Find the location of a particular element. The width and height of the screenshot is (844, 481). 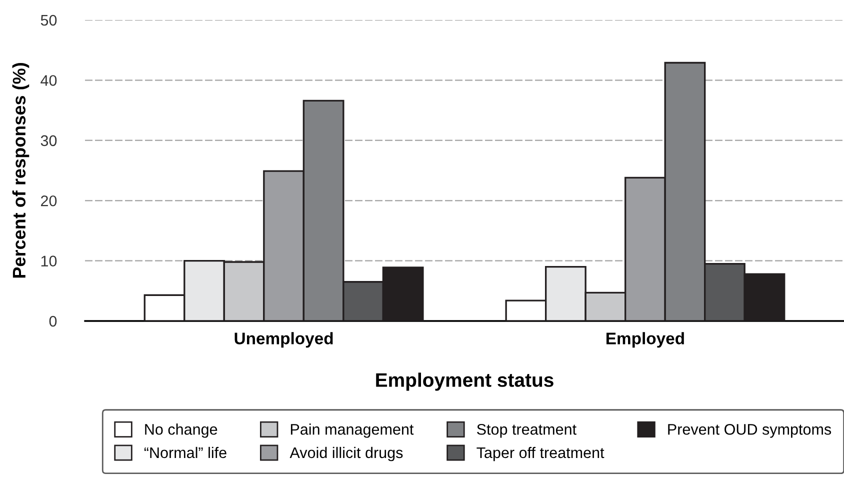

y-tick-label: 50 is located at coordinates (48, 20).